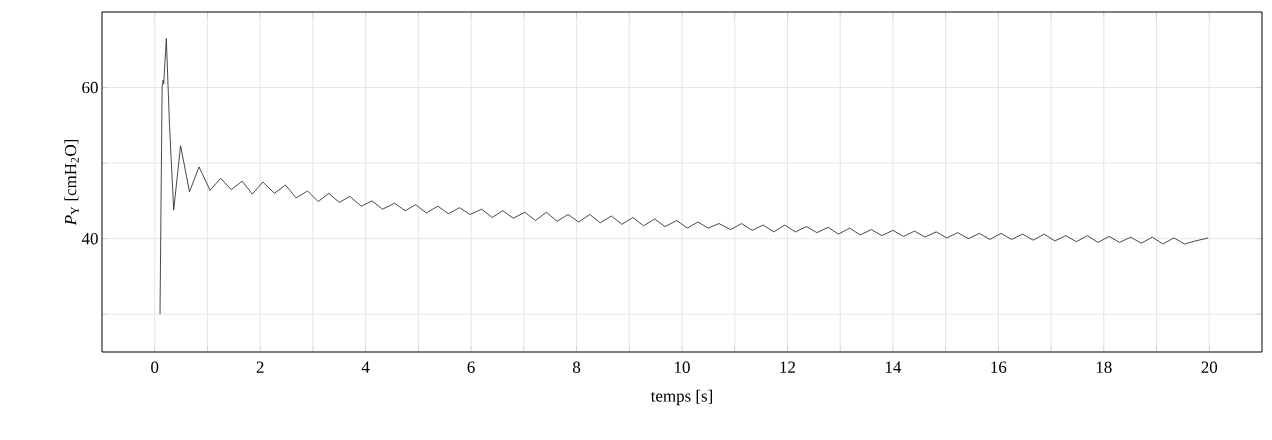 This screenshot has width=1272, height=440. I want to click on x-tick-label: 14, so click(893, 367).